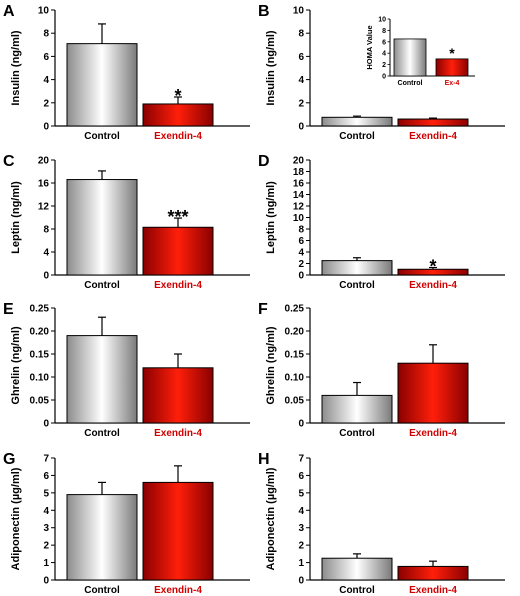 This screenshot has height=596, width=520. What do you see at coordinates (264, 161) in the screenshot?
I see `panel-letter: D` at bounding box center [264, 161].